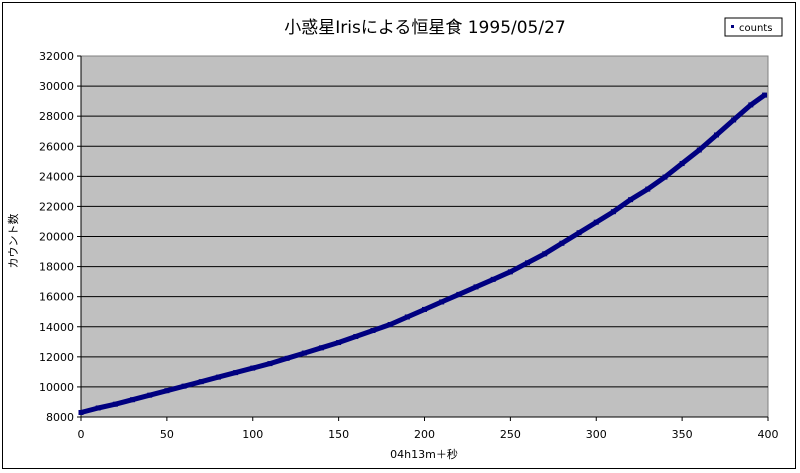 The width and height of the screenshot is (800, 473). Describe the element at coordinates (252, 434) in the screenshot. I see `x-tick-label-100: 100` at that location.